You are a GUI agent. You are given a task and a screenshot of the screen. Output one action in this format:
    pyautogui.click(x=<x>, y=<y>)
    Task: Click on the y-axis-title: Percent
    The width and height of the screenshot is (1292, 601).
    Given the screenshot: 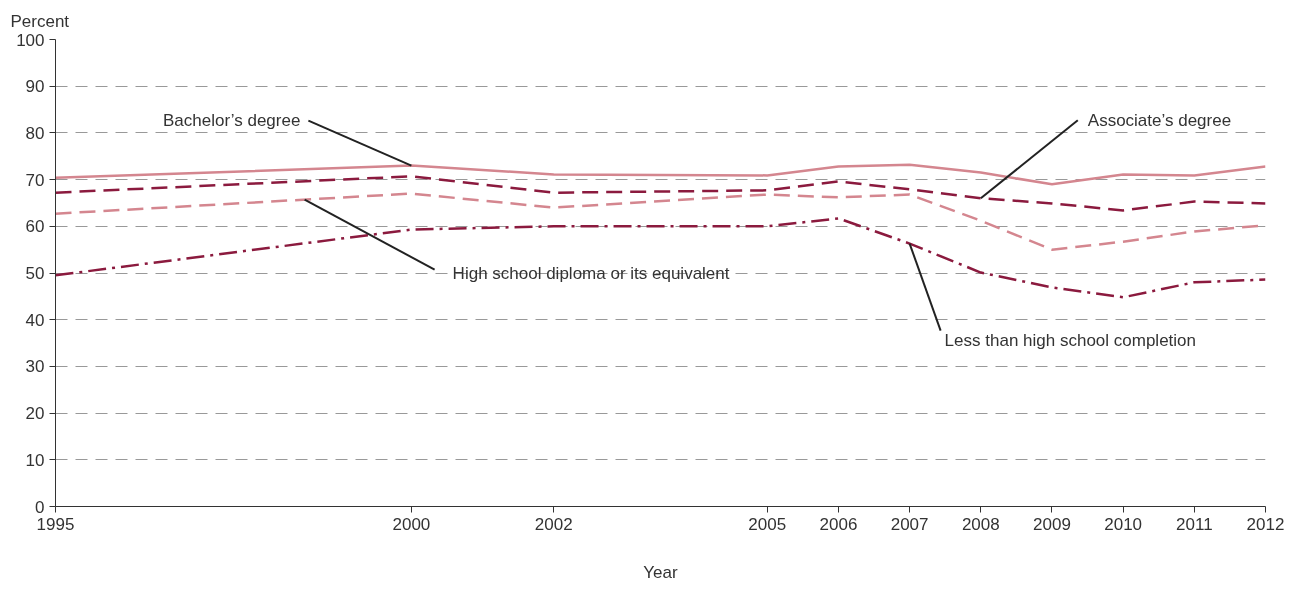 What is the action you would take?
    pyautogui.click(x=40, y=21)
    